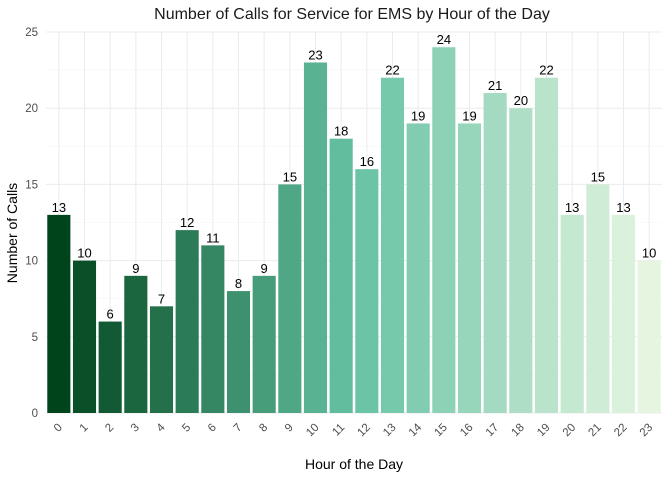 Image resolution: width=672 pixels, height=480 pixels. I want to click on bar-value-label: 12, so click(187, 222).